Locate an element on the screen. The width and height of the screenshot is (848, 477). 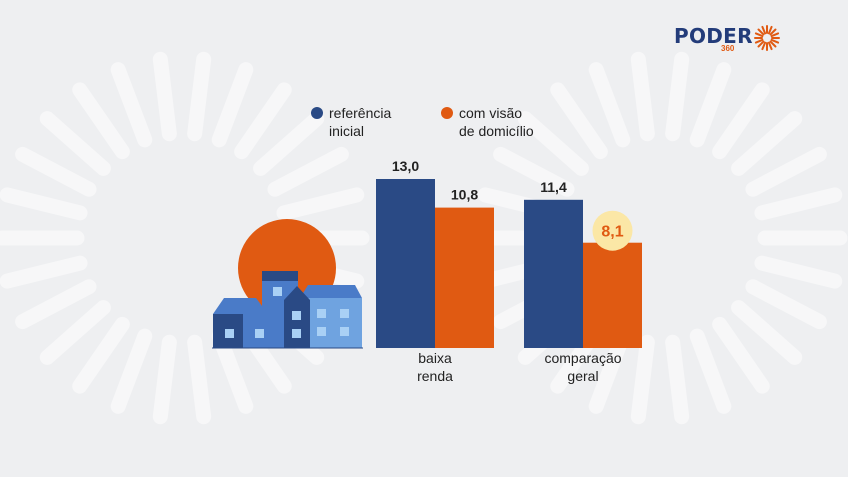
data-label: 11,4 is located at coordinates (553, 187).